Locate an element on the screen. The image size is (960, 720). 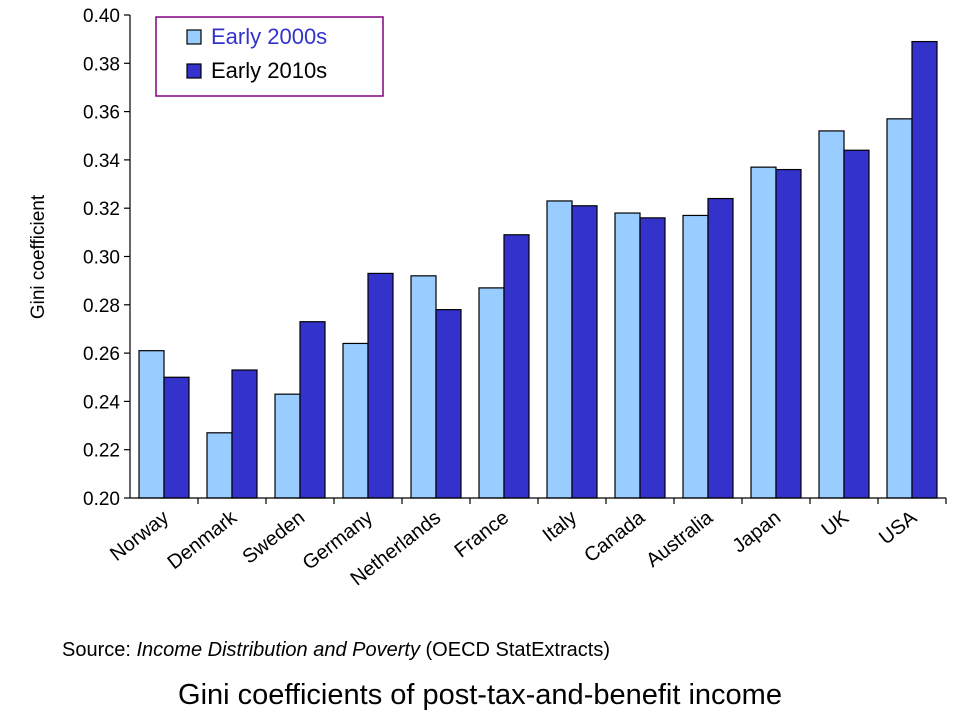
bar-usa-early-2000s is located at coordinates (899, 308).